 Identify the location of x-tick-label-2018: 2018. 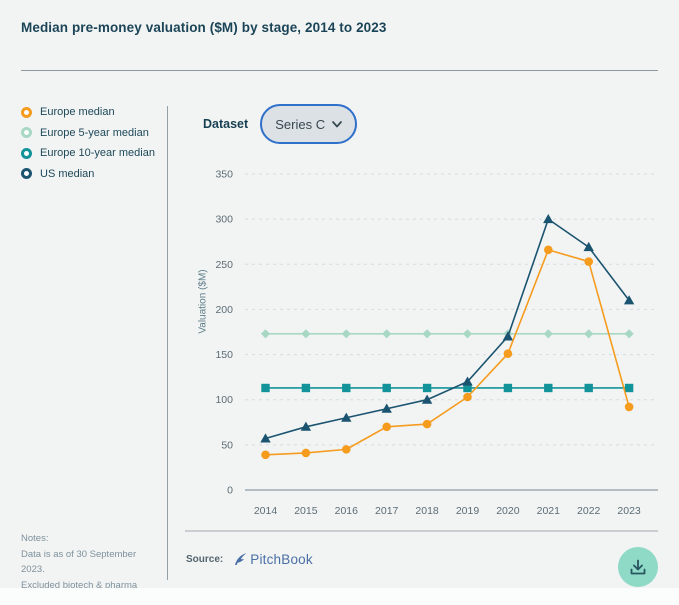
(427, 511).